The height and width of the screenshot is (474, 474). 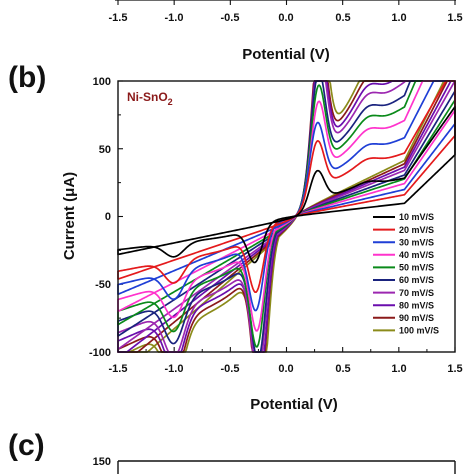 I want to click on legend-label: 40 mV/S, so click(x=416, y=255).